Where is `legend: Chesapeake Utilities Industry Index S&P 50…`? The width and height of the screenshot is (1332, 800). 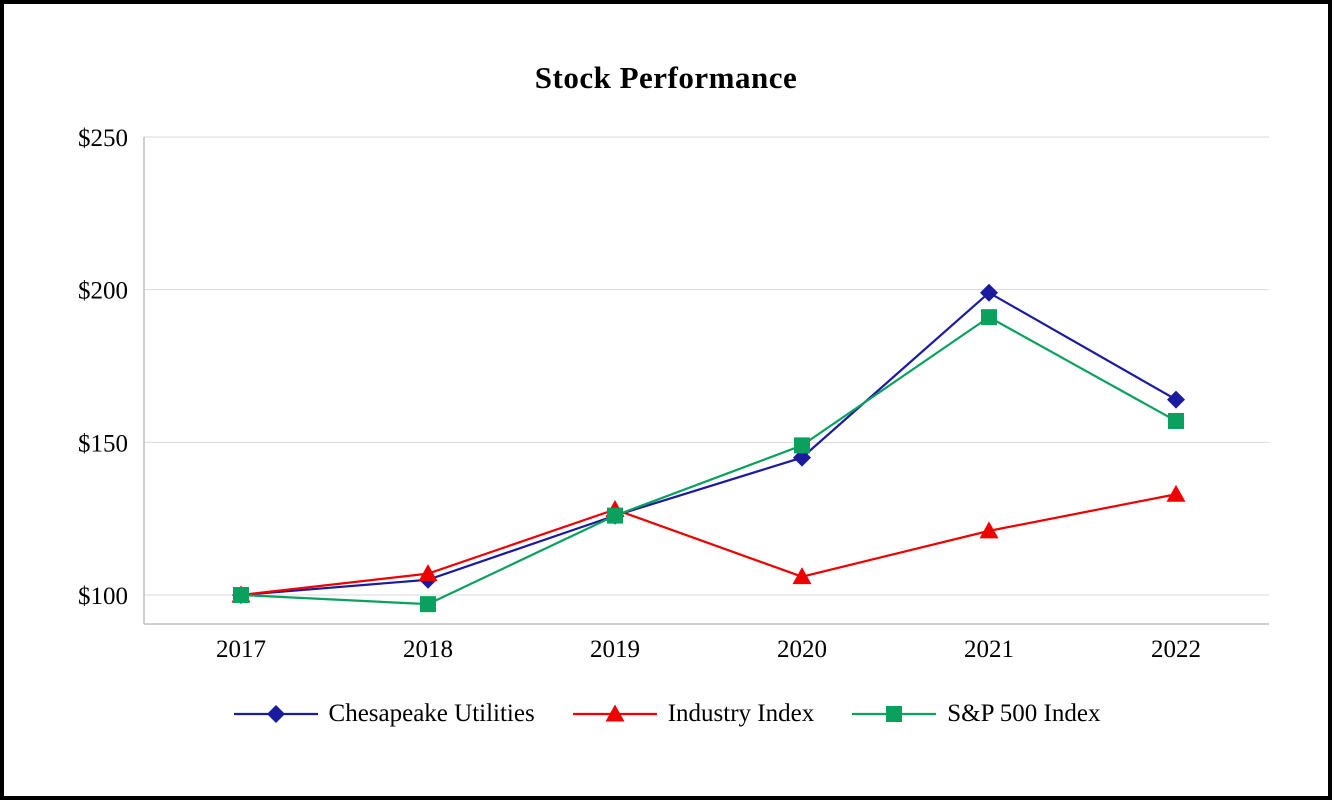
legend: Chesapeake Utilities Industry Index S&P 50… is located at coordinates (666, 714).